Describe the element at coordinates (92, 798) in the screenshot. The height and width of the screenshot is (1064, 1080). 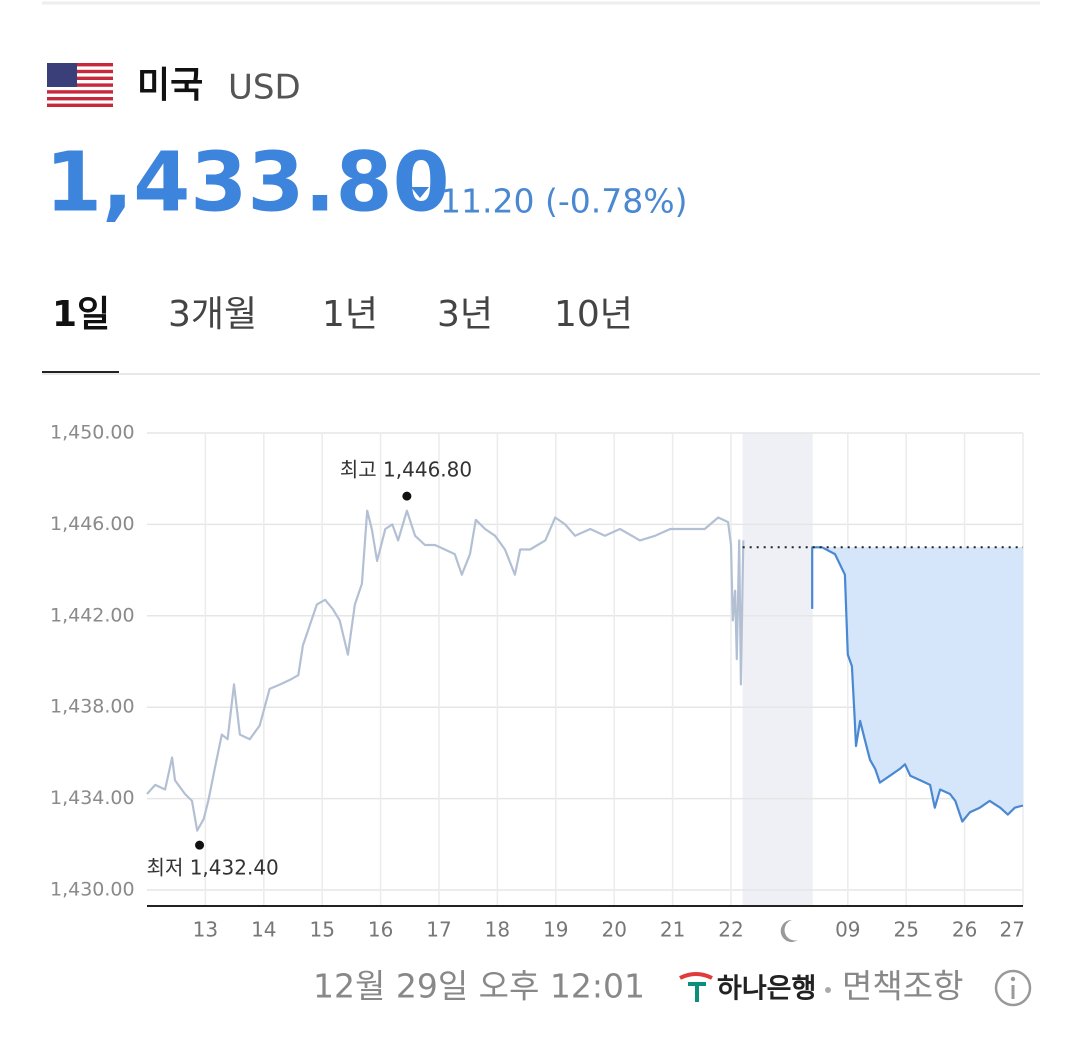
I see `y-tick-label: 1,434.00` at that location.